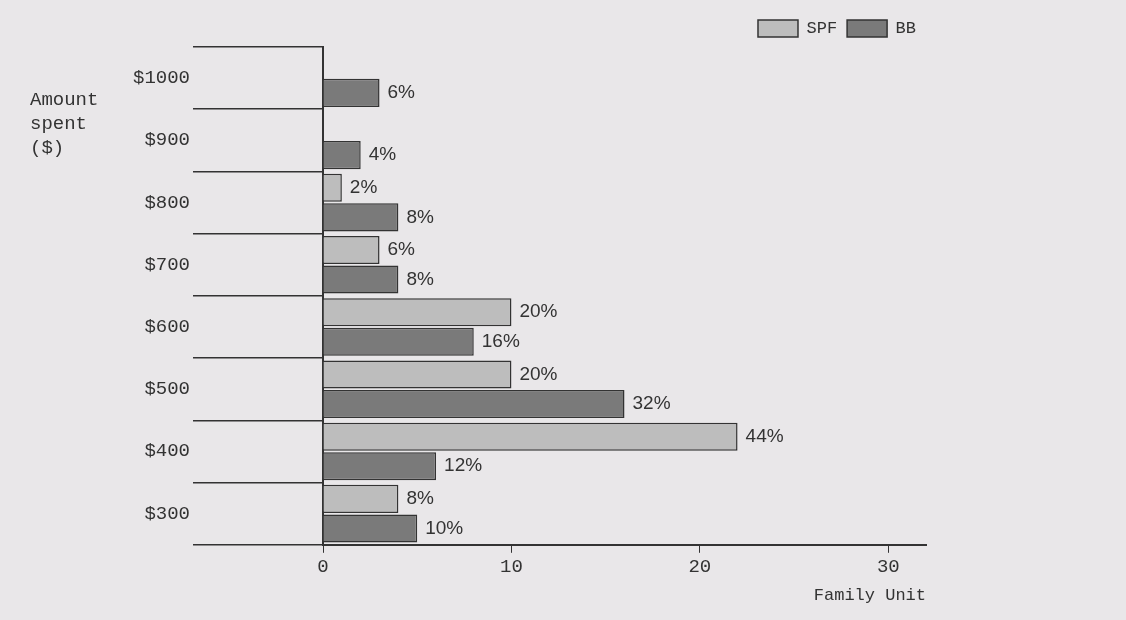 Image resolution: width=1126 pixels, height=620 pixels. I want to click on legend-label: SPF, so click(822, 28).